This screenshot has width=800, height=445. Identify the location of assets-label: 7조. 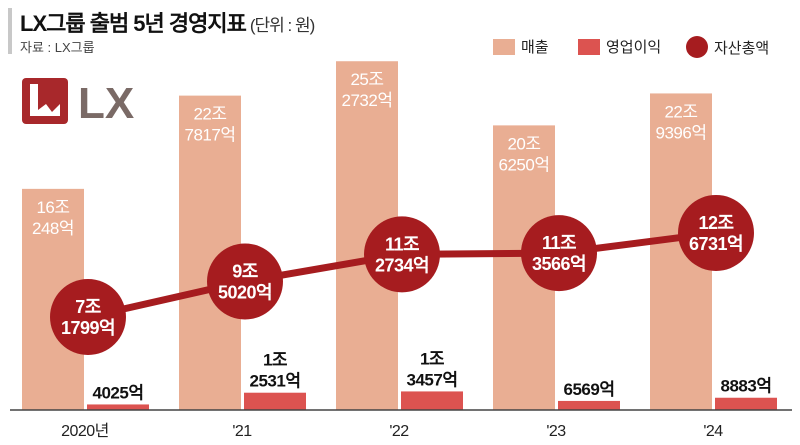
(88, 307).